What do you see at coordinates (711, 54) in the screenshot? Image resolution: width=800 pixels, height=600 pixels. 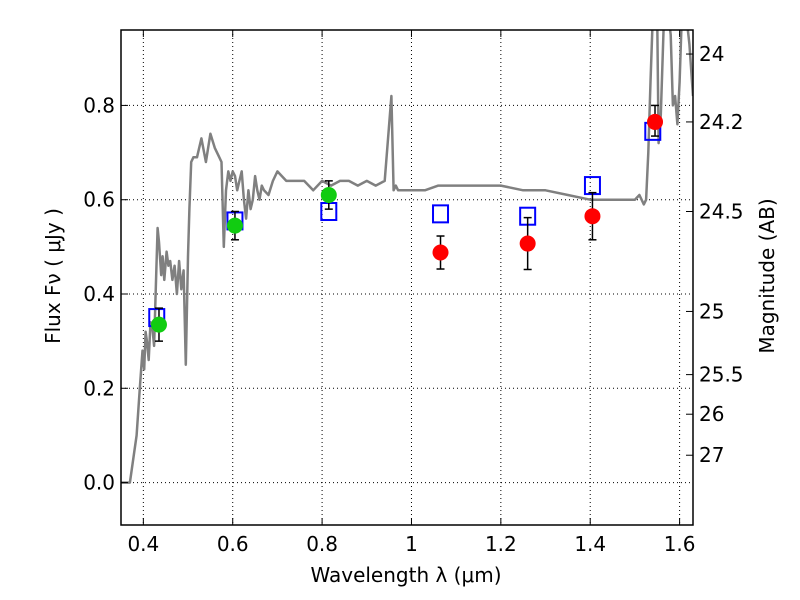 I see `magnitude-tick-label: 24` at bounding box center [711, 54].